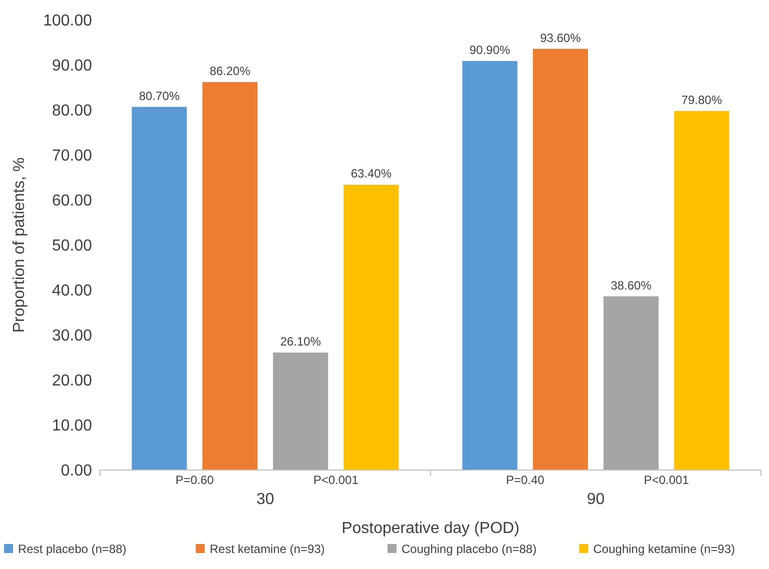 This screenshot has height=569, width=769. What do you see at coordinates (301, 341) in the screenshot?
I see `data-label: 26.10%` at bounding box center [301, 341].